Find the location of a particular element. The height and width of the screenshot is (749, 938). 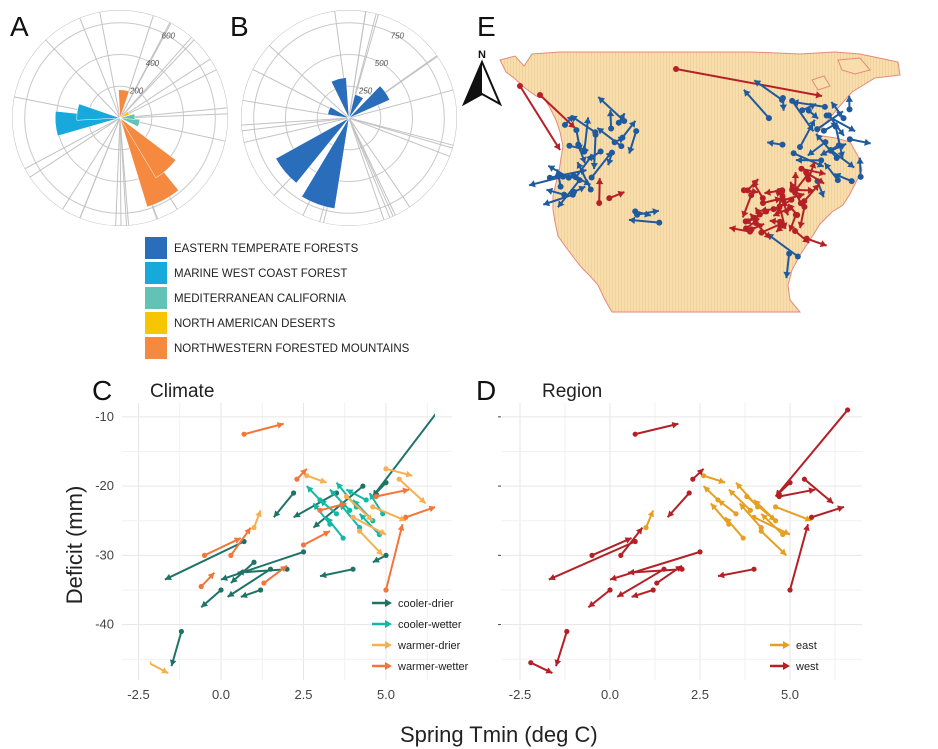

rose-ring-label: 750 is located at coordinates (398, 35).